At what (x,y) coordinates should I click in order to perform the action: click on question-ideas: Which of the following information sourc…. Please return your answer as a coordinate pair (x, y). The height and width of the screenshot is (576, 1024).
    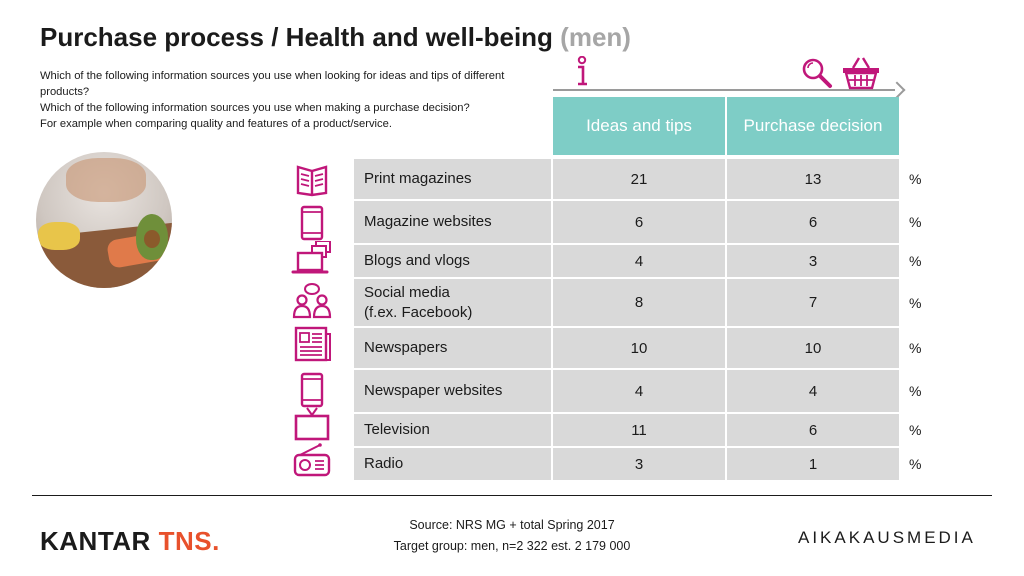
    Looking at the image, I should click on (272, 84).